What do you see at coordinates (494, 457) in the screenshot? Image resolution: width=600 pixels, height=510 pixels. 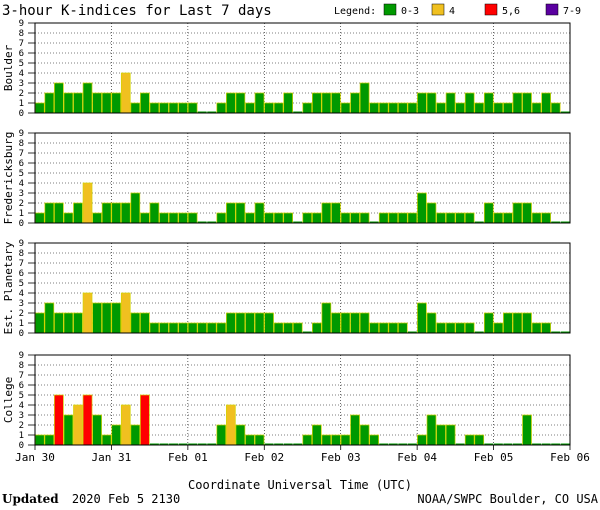 I see `x-tick-label: Feb 05` at bounding box center [494, 457].